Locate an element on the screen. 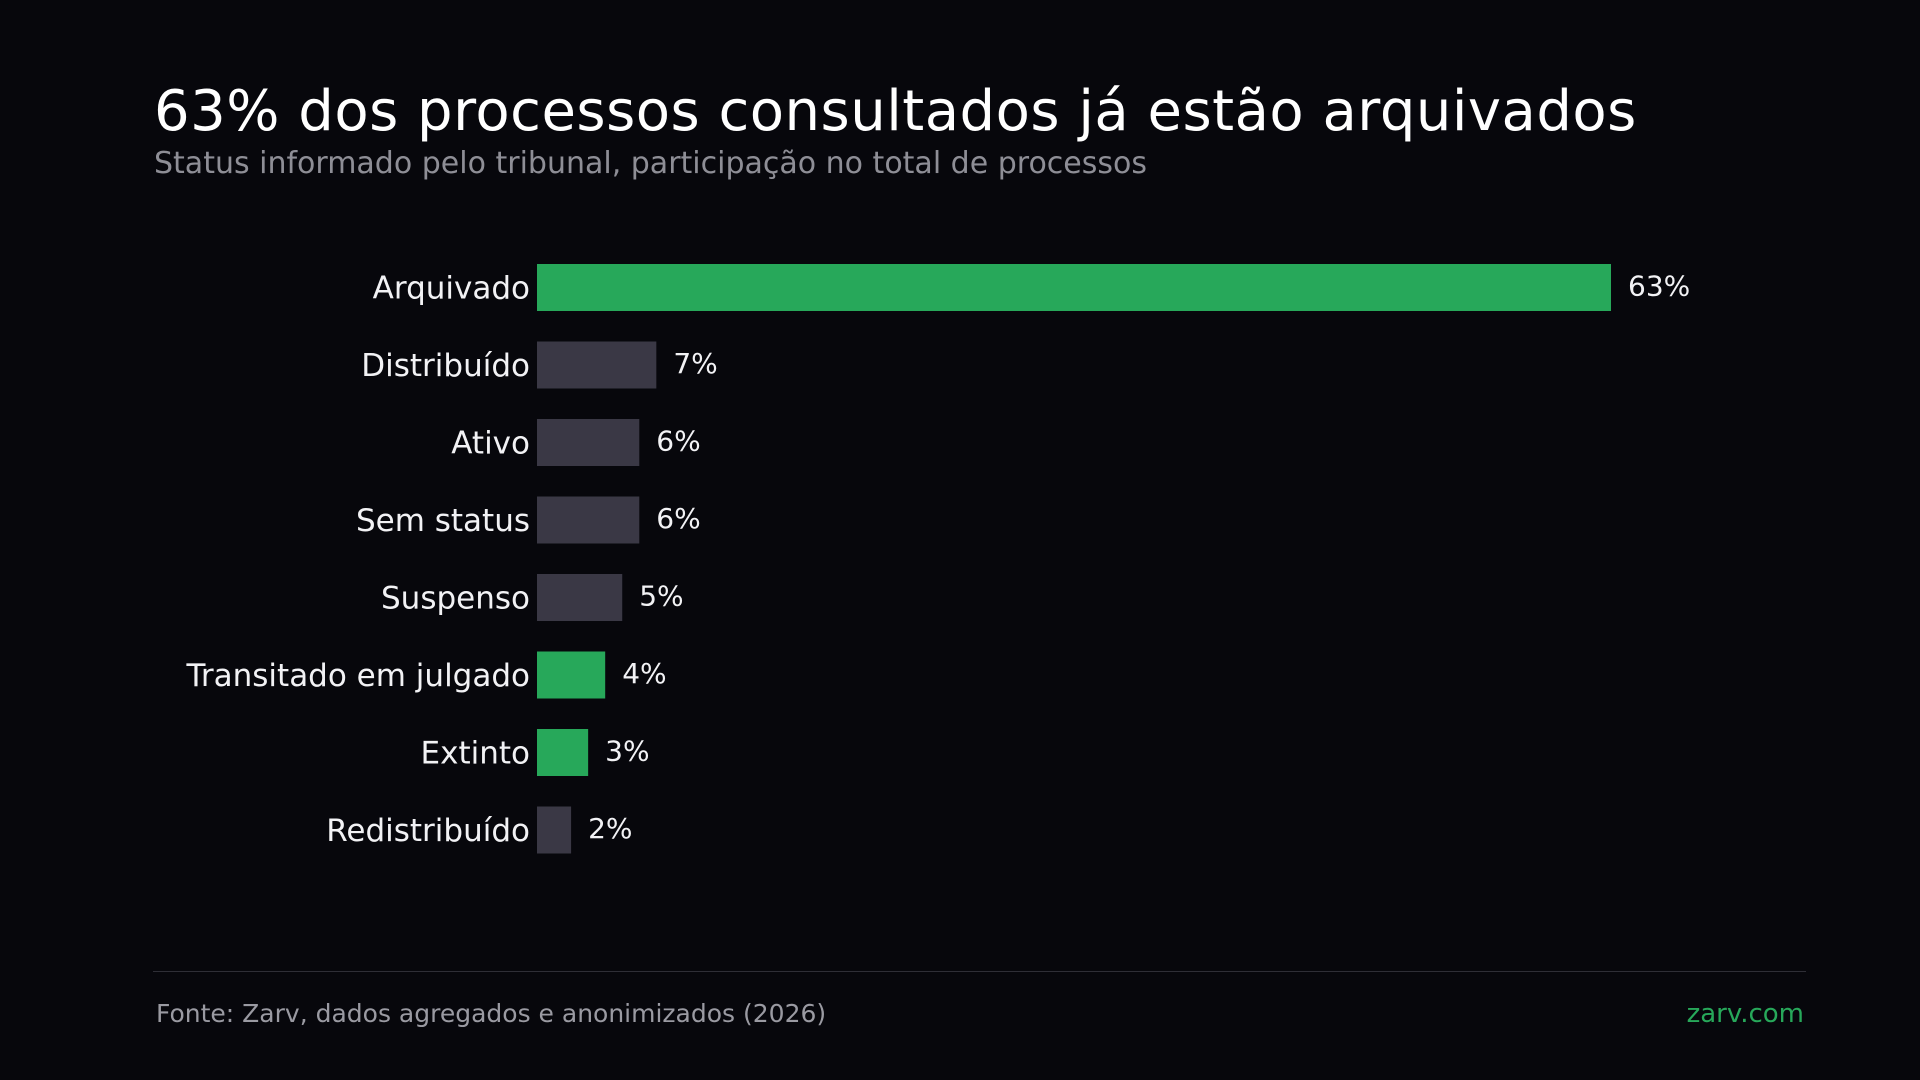 The width and height of the screenshot is (1920, 1080). value-label: 3% is located at coordinates (627, 751).